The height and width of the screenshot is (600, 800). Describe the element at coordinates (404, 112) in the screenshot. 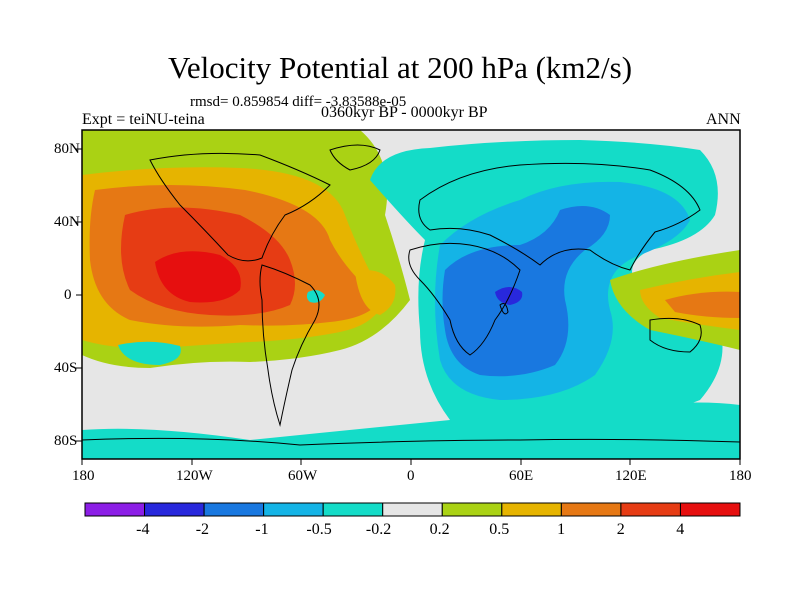

I see `period-label: 0360kyr BP - 0000kyr BP` at that location.